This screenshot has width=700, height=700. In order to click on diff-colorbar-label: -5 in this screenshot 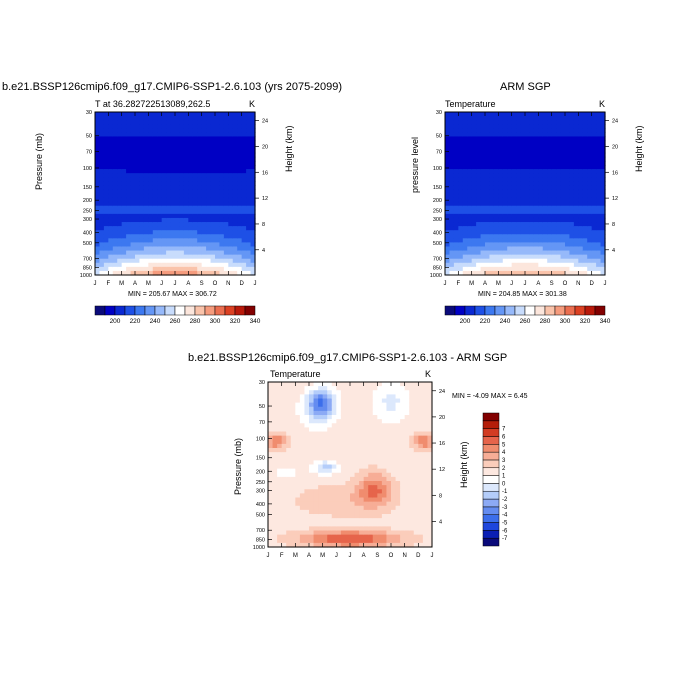, I will do `click(505, 524)`.